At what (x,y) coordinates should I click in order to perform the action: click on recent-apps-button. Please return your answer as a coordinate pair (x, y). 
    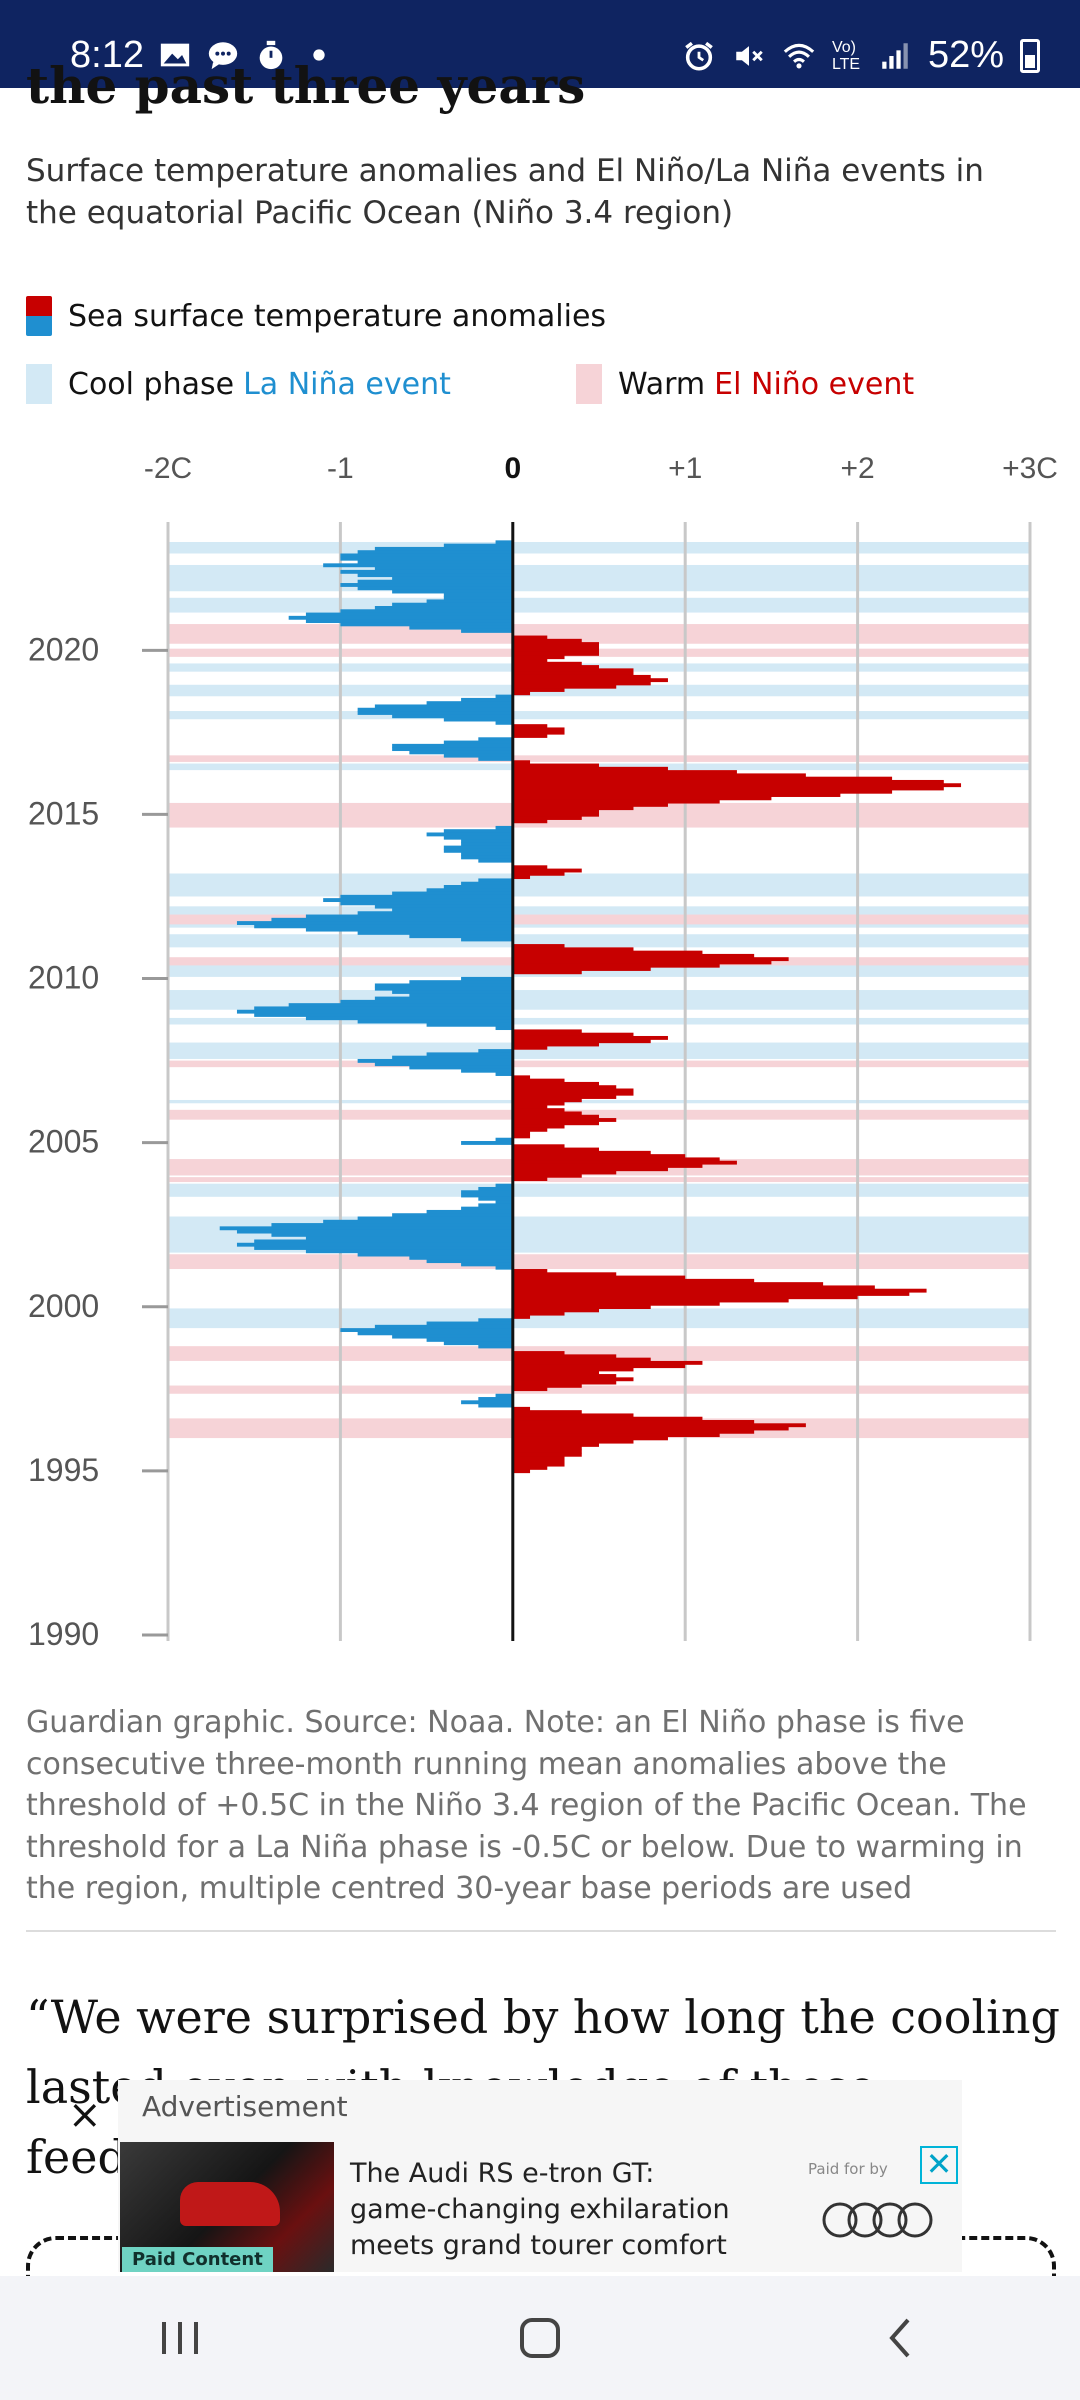
    Looking at the image, I should click on (180, 2338).